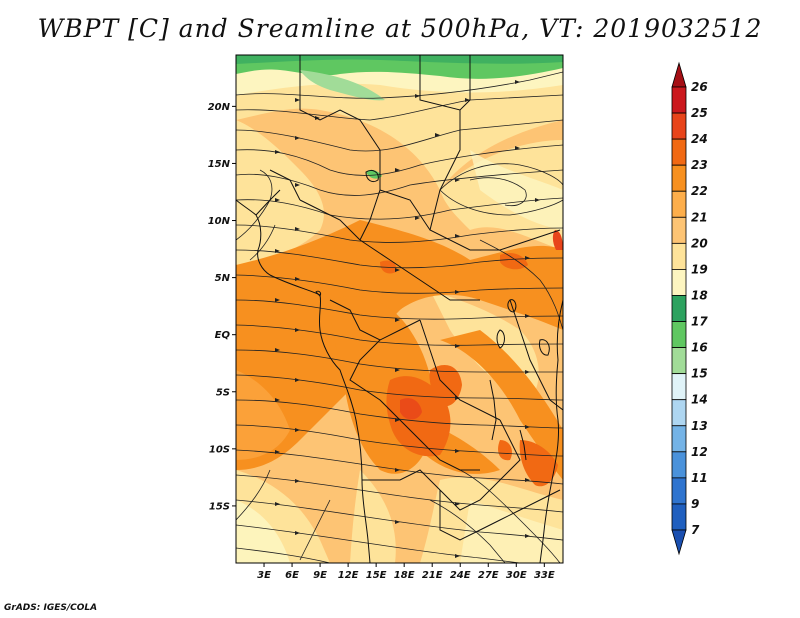 The image size is (800, 618). What do you see at coordinates (699, 478) in the screenshot?
I see `colorbar-label: 11` at bounding box center [699, 478].